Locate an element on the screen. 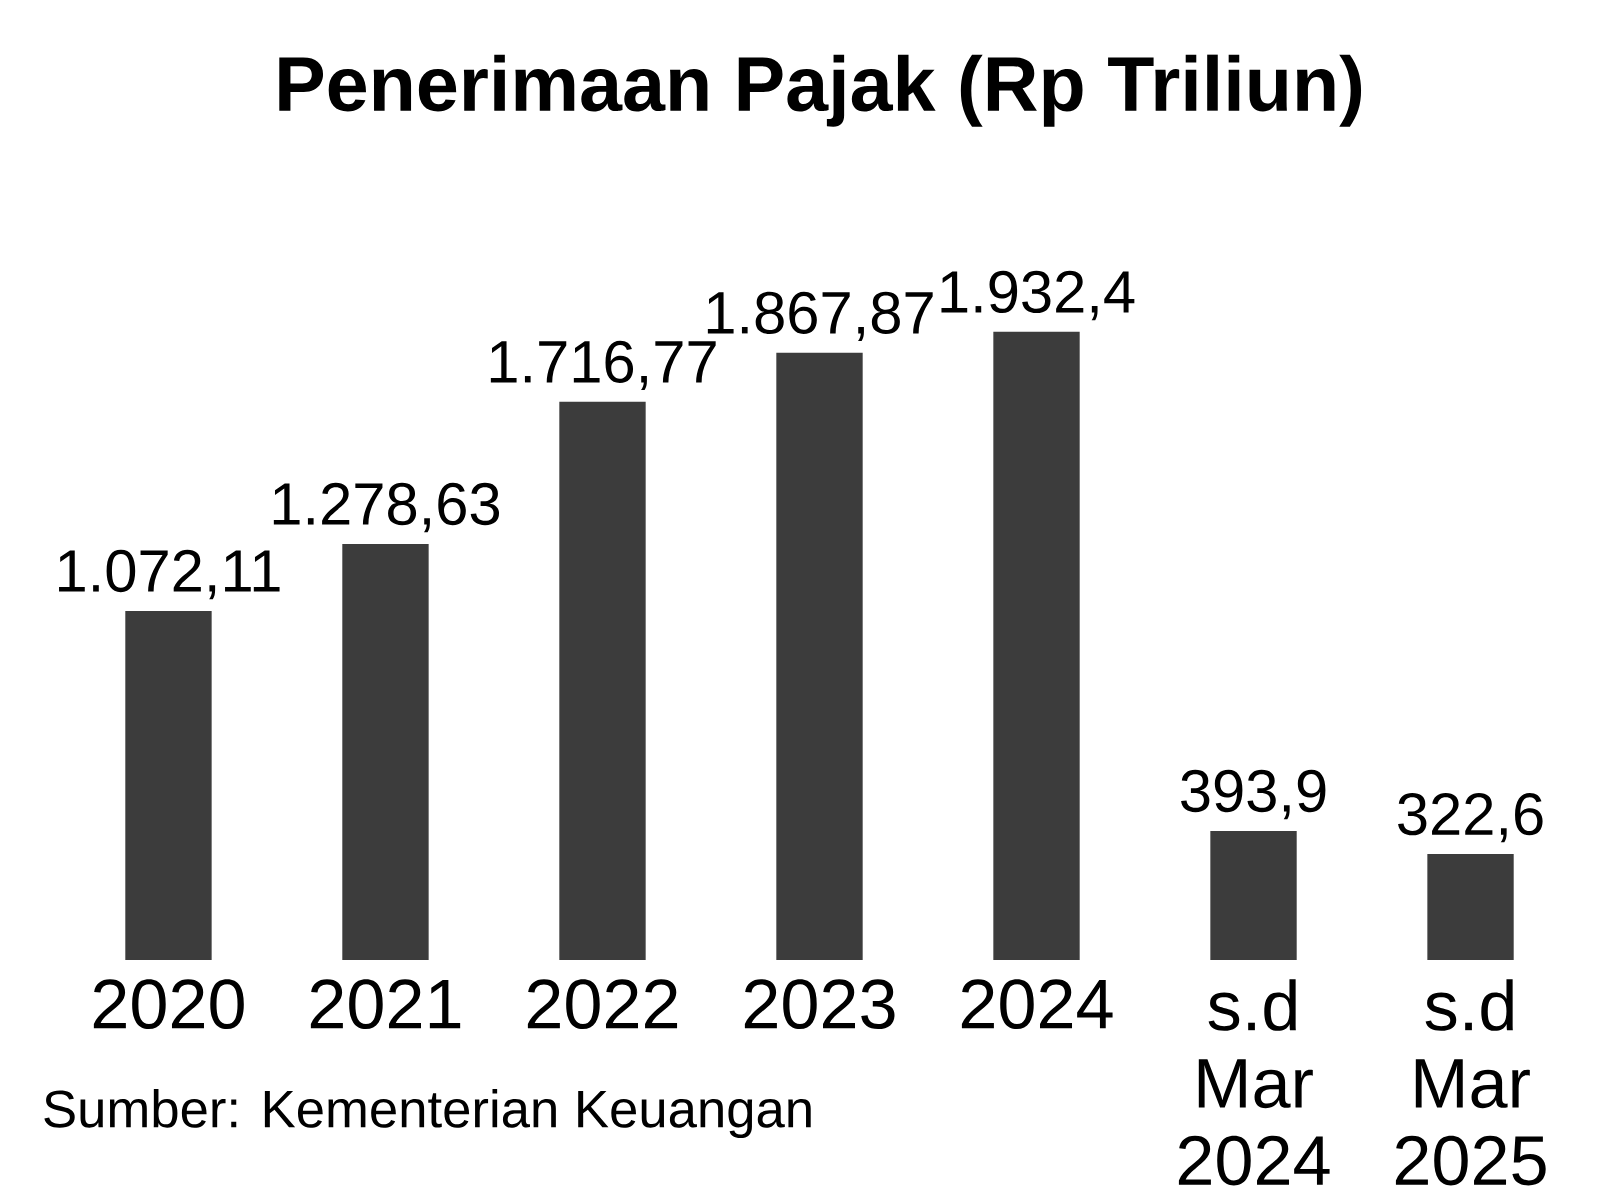  data-label: 1.278,63 is located at coordinates (386, 507).